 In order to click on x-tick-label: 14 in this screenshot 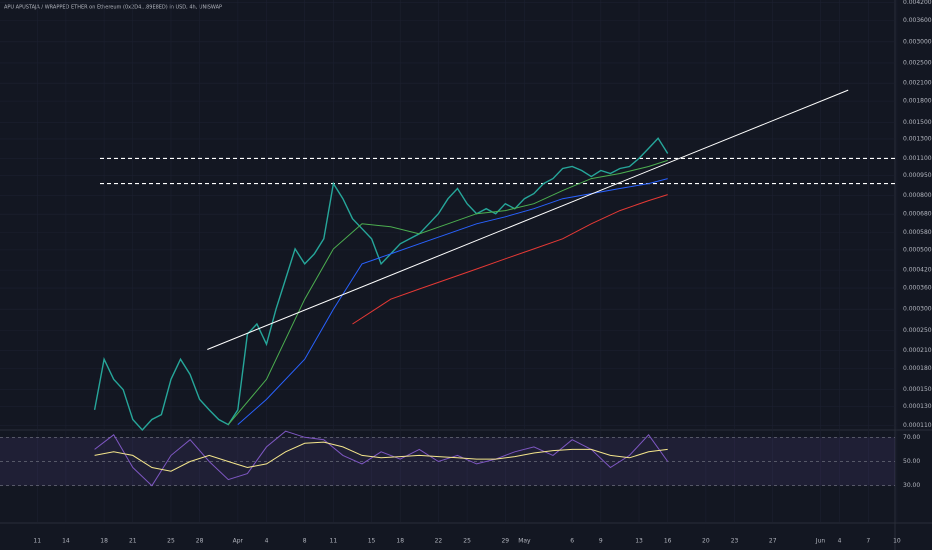, I will do `click(66, 541)`.